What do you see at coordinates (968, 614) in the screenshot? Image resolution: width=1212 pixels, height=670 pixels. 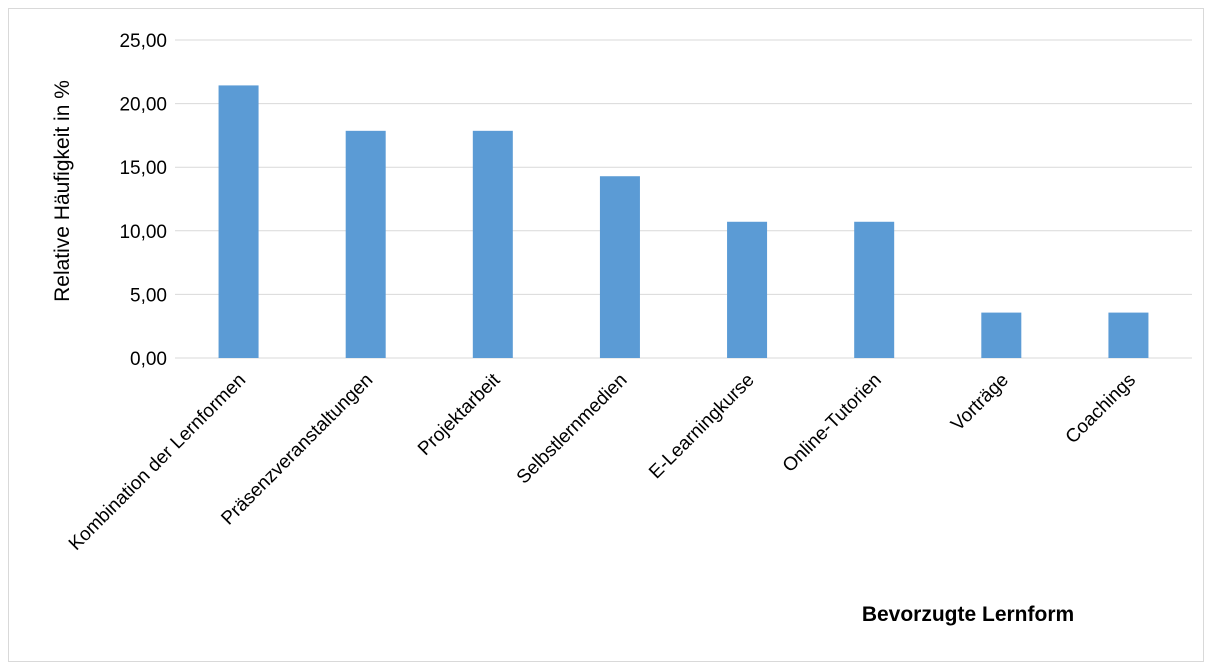 I see `x-axis-title: Bevorzugte Lernform` at bounding box center [968, 614].